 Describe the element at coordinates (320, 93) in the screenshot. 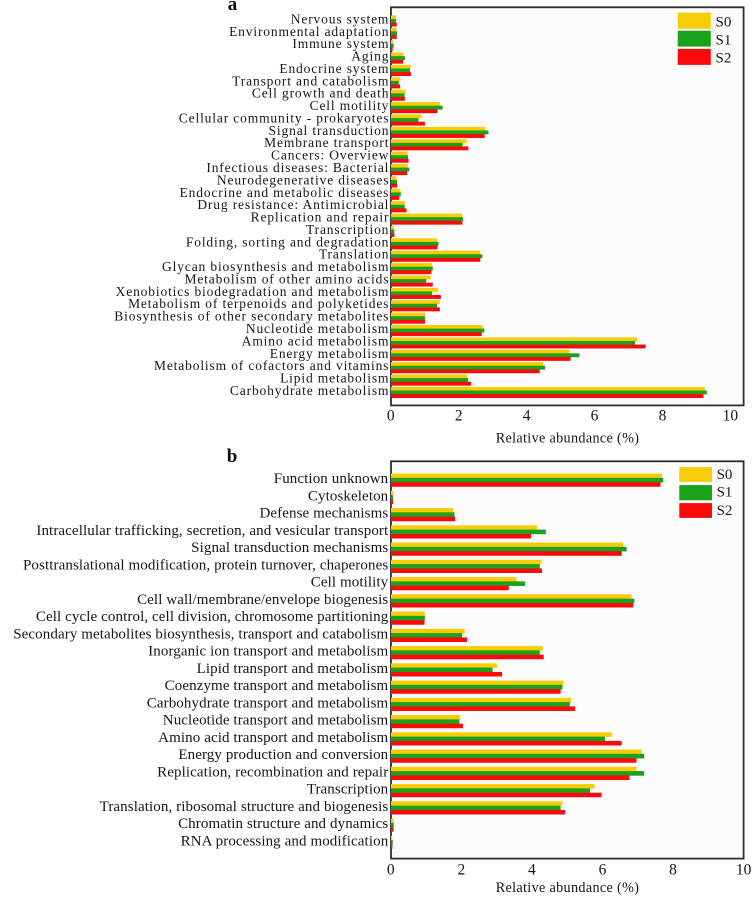

I see `svg-text: Cell growth and death` at that location.